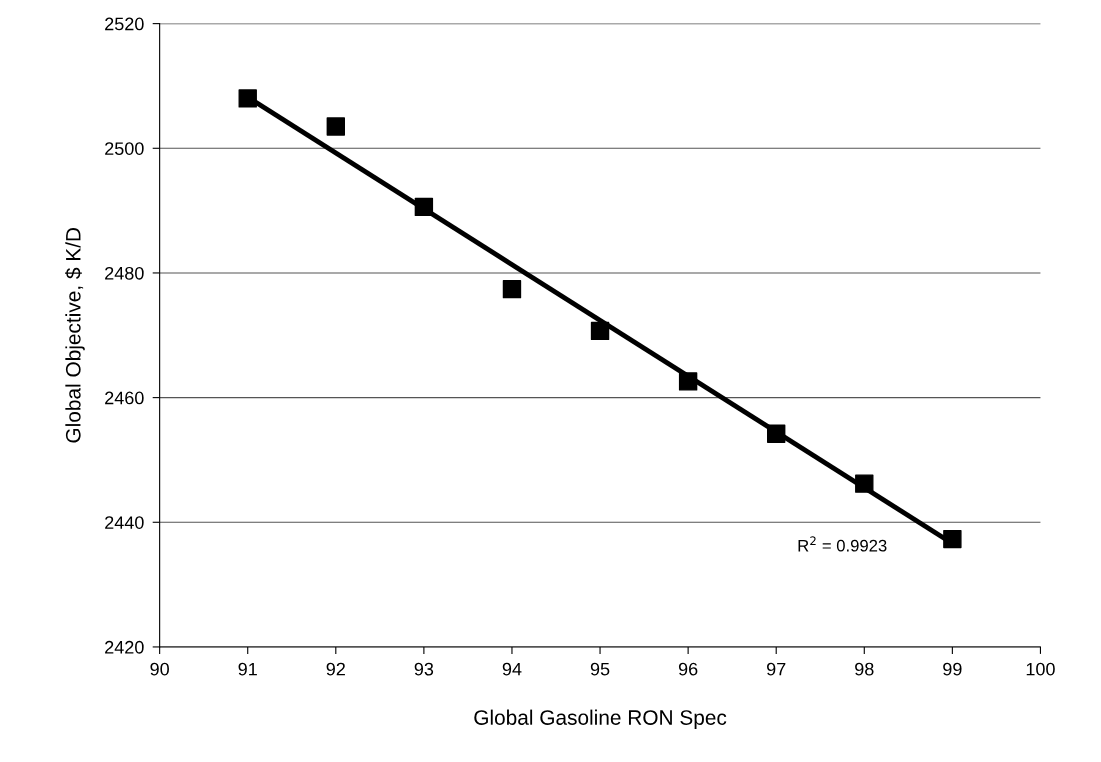  Describe the element at coordinates (512, 669) in the screenshot. I see `x-tick-label: 94` at that location.